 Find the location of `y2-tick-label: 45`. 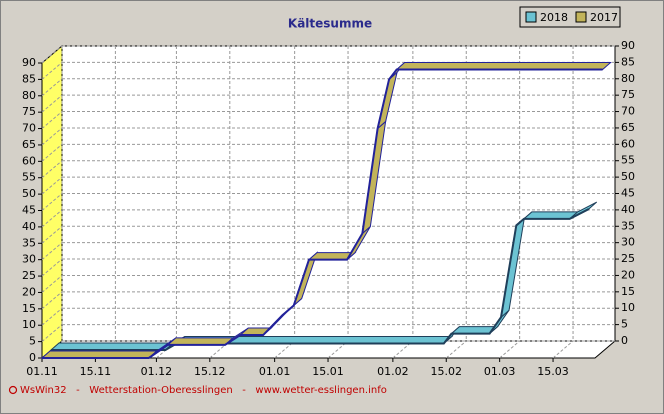

y2-tick-label: 45 is located at coordinates (628, 193).